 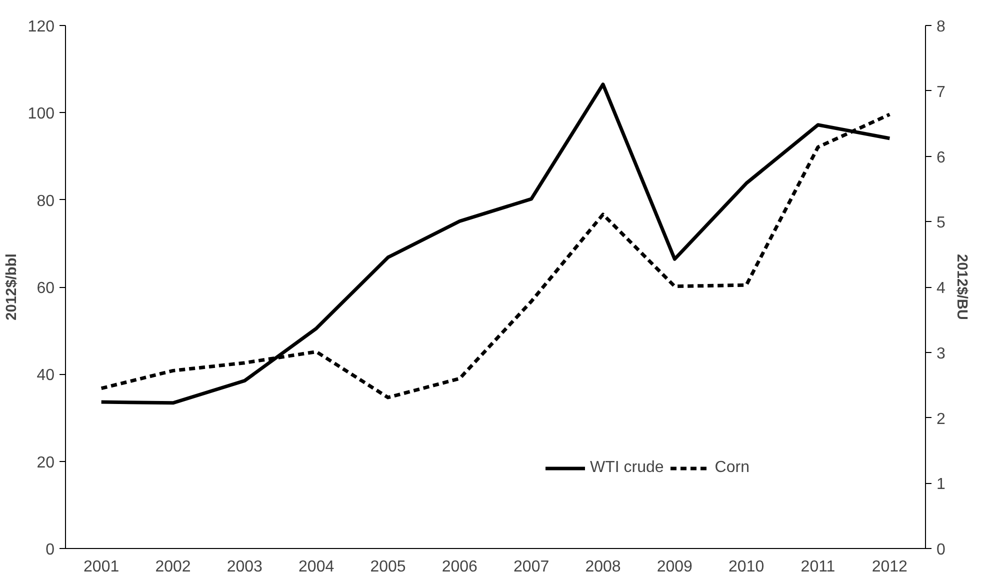 What do you see at coordinates (818, 567) in the screenshot?
I see `x-tick-label: 2011` at bounding box center [818, 567].